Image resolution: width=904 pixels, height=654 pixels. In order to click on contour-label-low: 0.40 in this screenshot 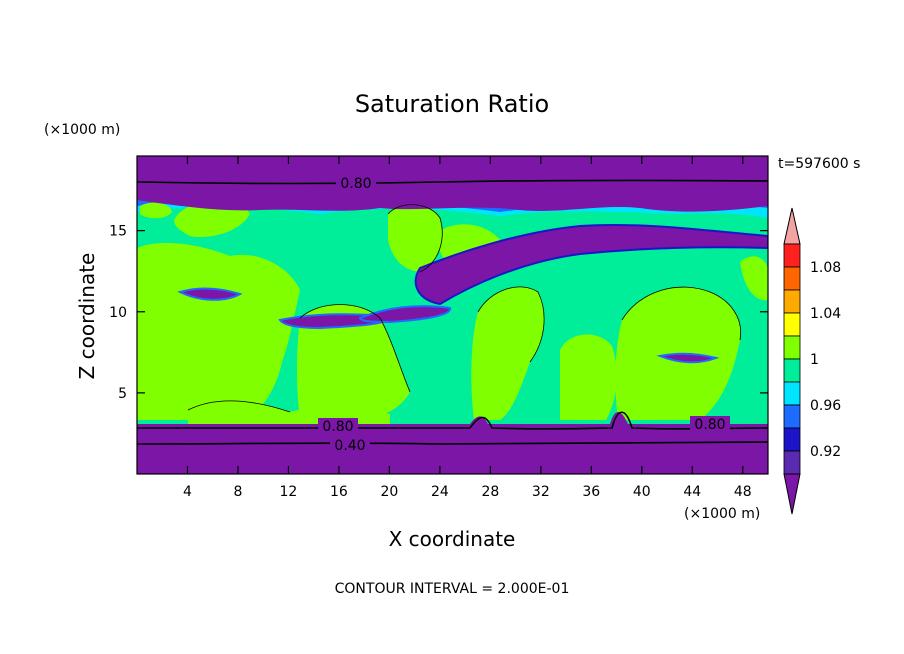, I will do `click(349, 446)`.